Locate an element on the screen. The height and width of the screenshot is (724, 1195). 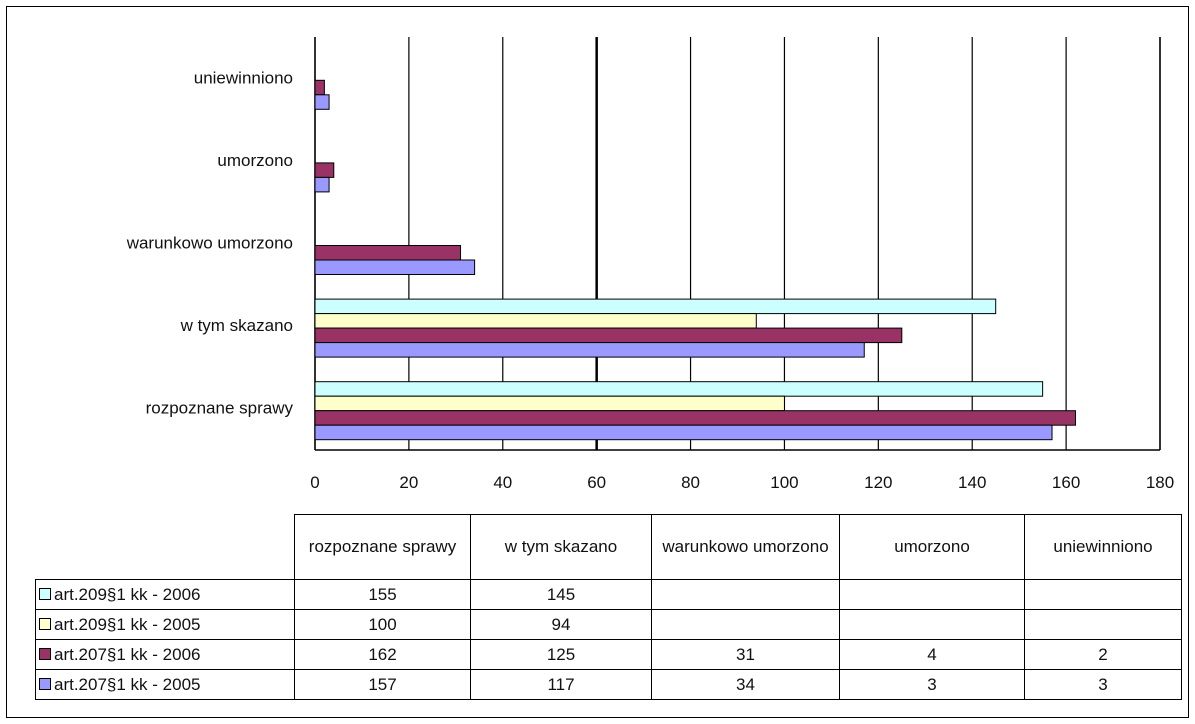
table-cell: 94 is located at coordinates (561, 624).